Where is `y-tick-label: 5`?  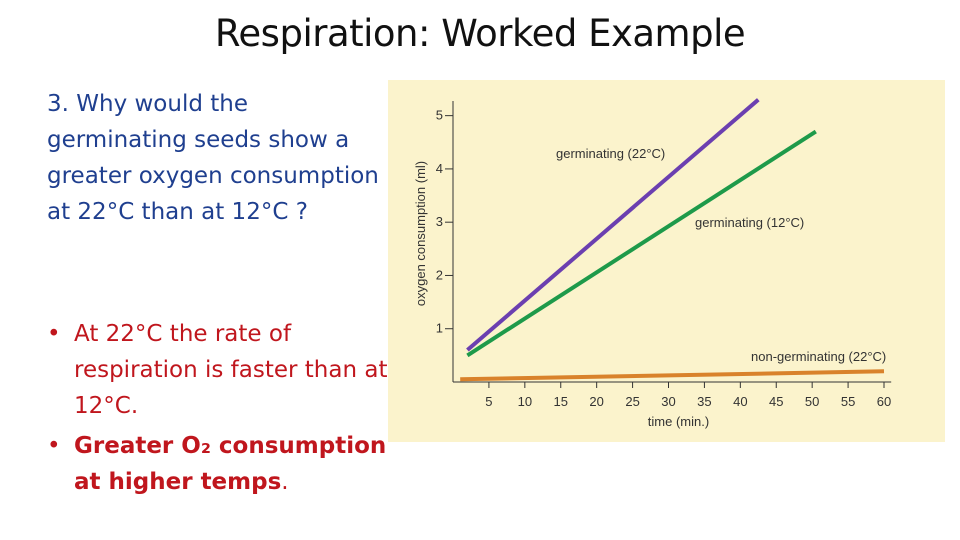 y-tick-label: 5 is located at coordinates (439, 115).